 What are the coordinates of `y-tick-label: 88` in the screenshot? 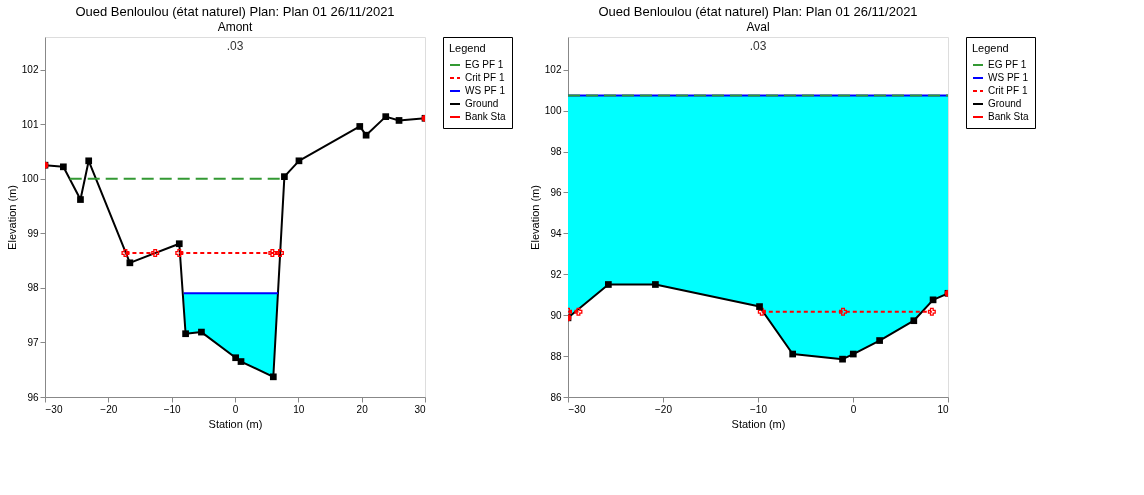 It's located at (556, 356).